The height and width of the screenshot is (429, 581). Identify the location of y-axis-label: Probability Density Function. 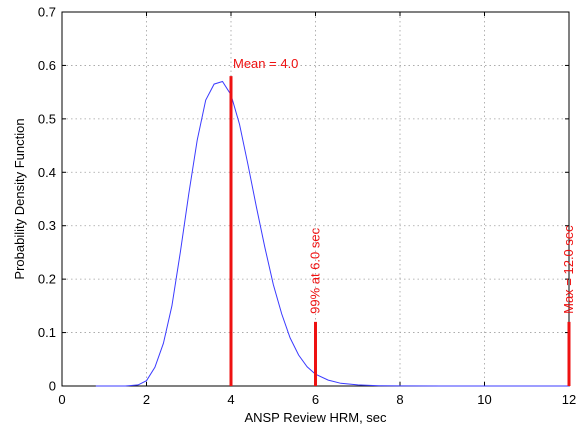
(19, 198).